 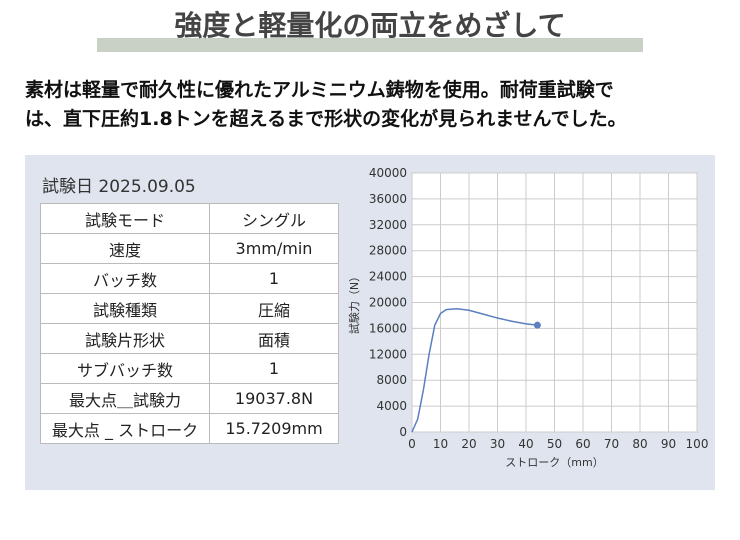 What do you see at coordinates (388, 173) in the screenshot?
I see `y-tick-label: 40000` at bounding box center [388, 173].